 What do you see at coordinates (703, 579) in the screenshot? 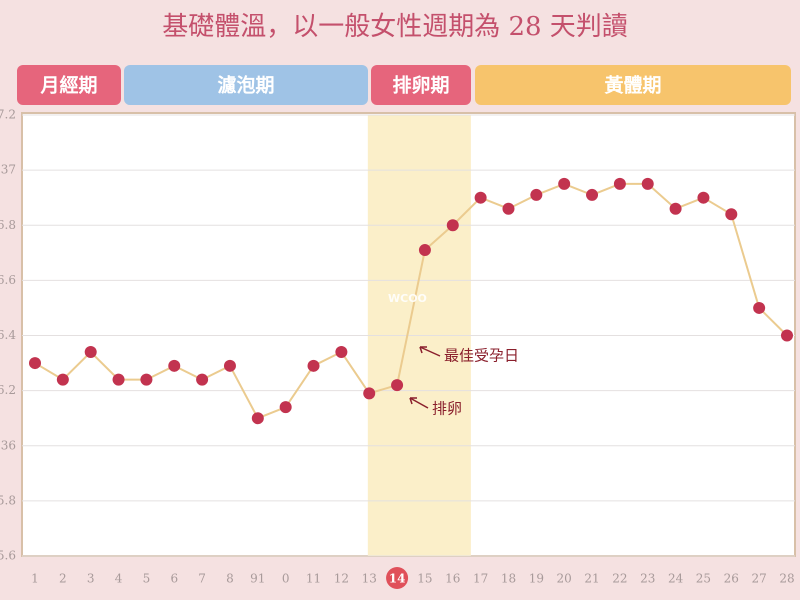
I see `x-tick-label: 25` at bounding box center [703, 579].